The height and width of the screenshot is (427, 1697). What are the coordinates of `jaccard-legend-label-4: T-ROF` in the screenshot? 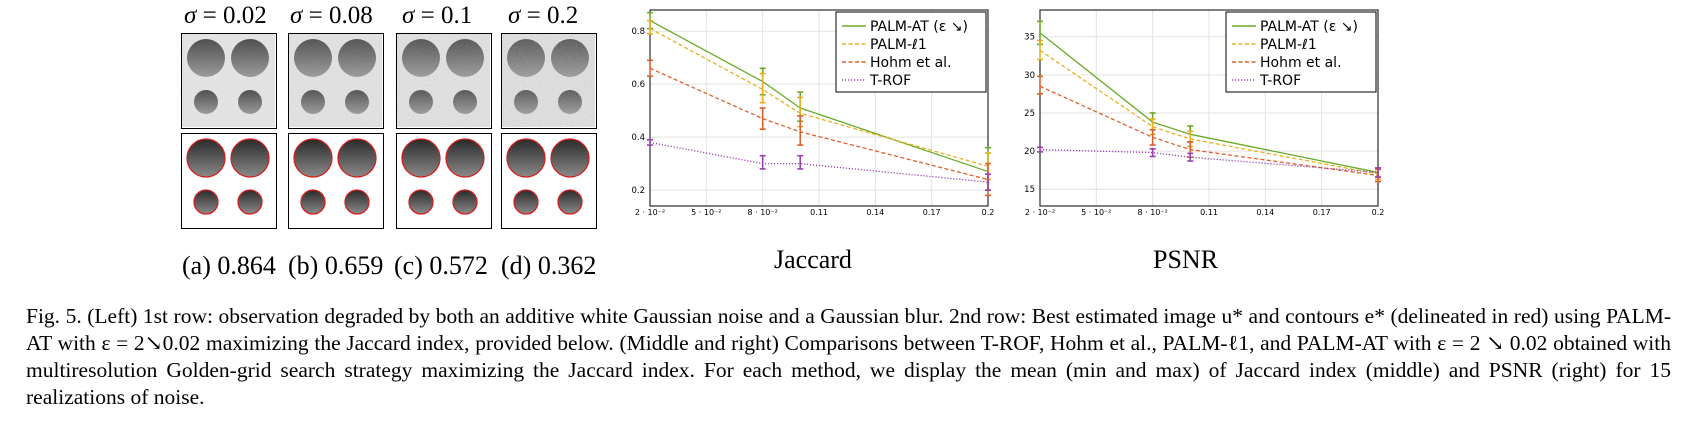 It's located at (890, 81).